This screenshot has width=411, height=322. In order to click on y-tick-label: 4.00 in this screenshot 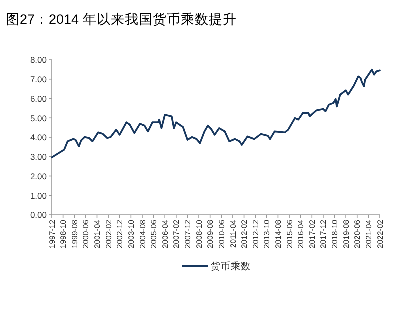, I will do `click(39, 137)`.